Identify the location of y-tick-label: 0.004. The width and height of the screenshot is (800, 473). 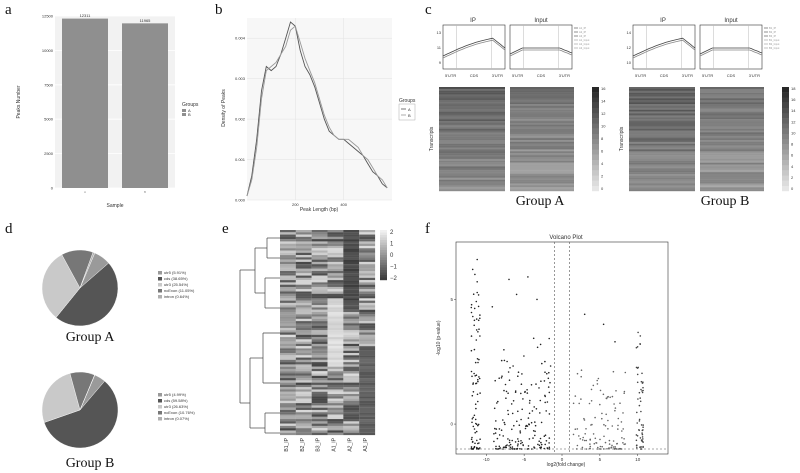
(240, 38).